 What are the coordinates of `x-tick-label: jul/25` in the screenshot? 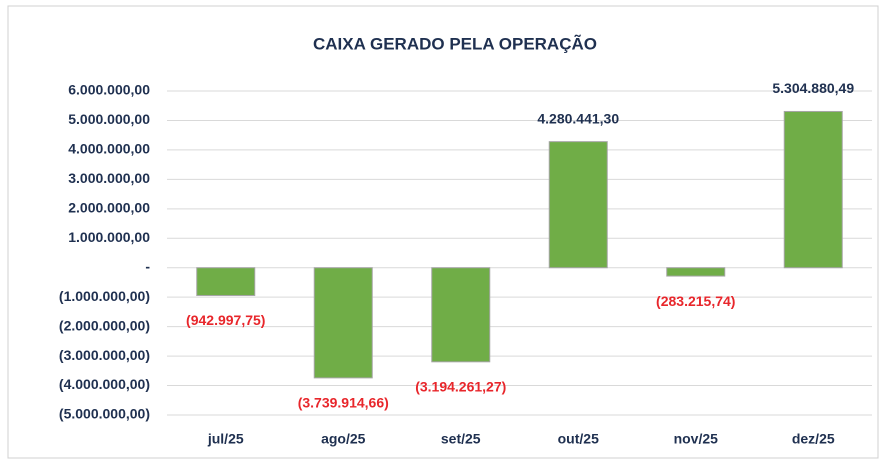 It's located at (225, 439).